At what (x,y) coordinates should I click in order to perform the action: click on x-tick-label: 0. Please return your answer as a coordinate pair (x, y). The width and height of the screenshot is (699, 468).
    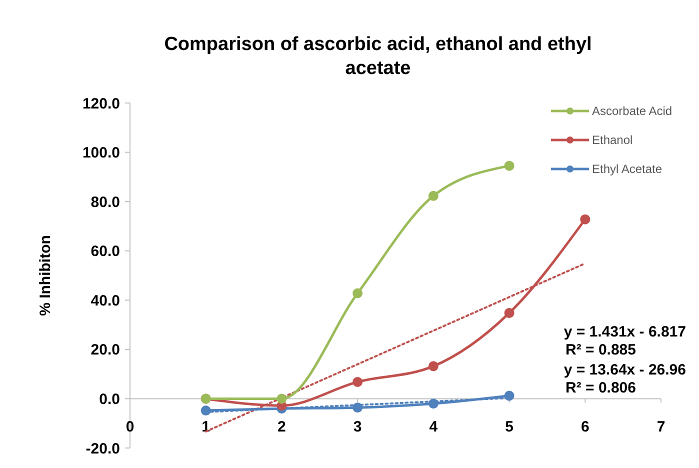
    Looking at the image, I should click on (130, 427).